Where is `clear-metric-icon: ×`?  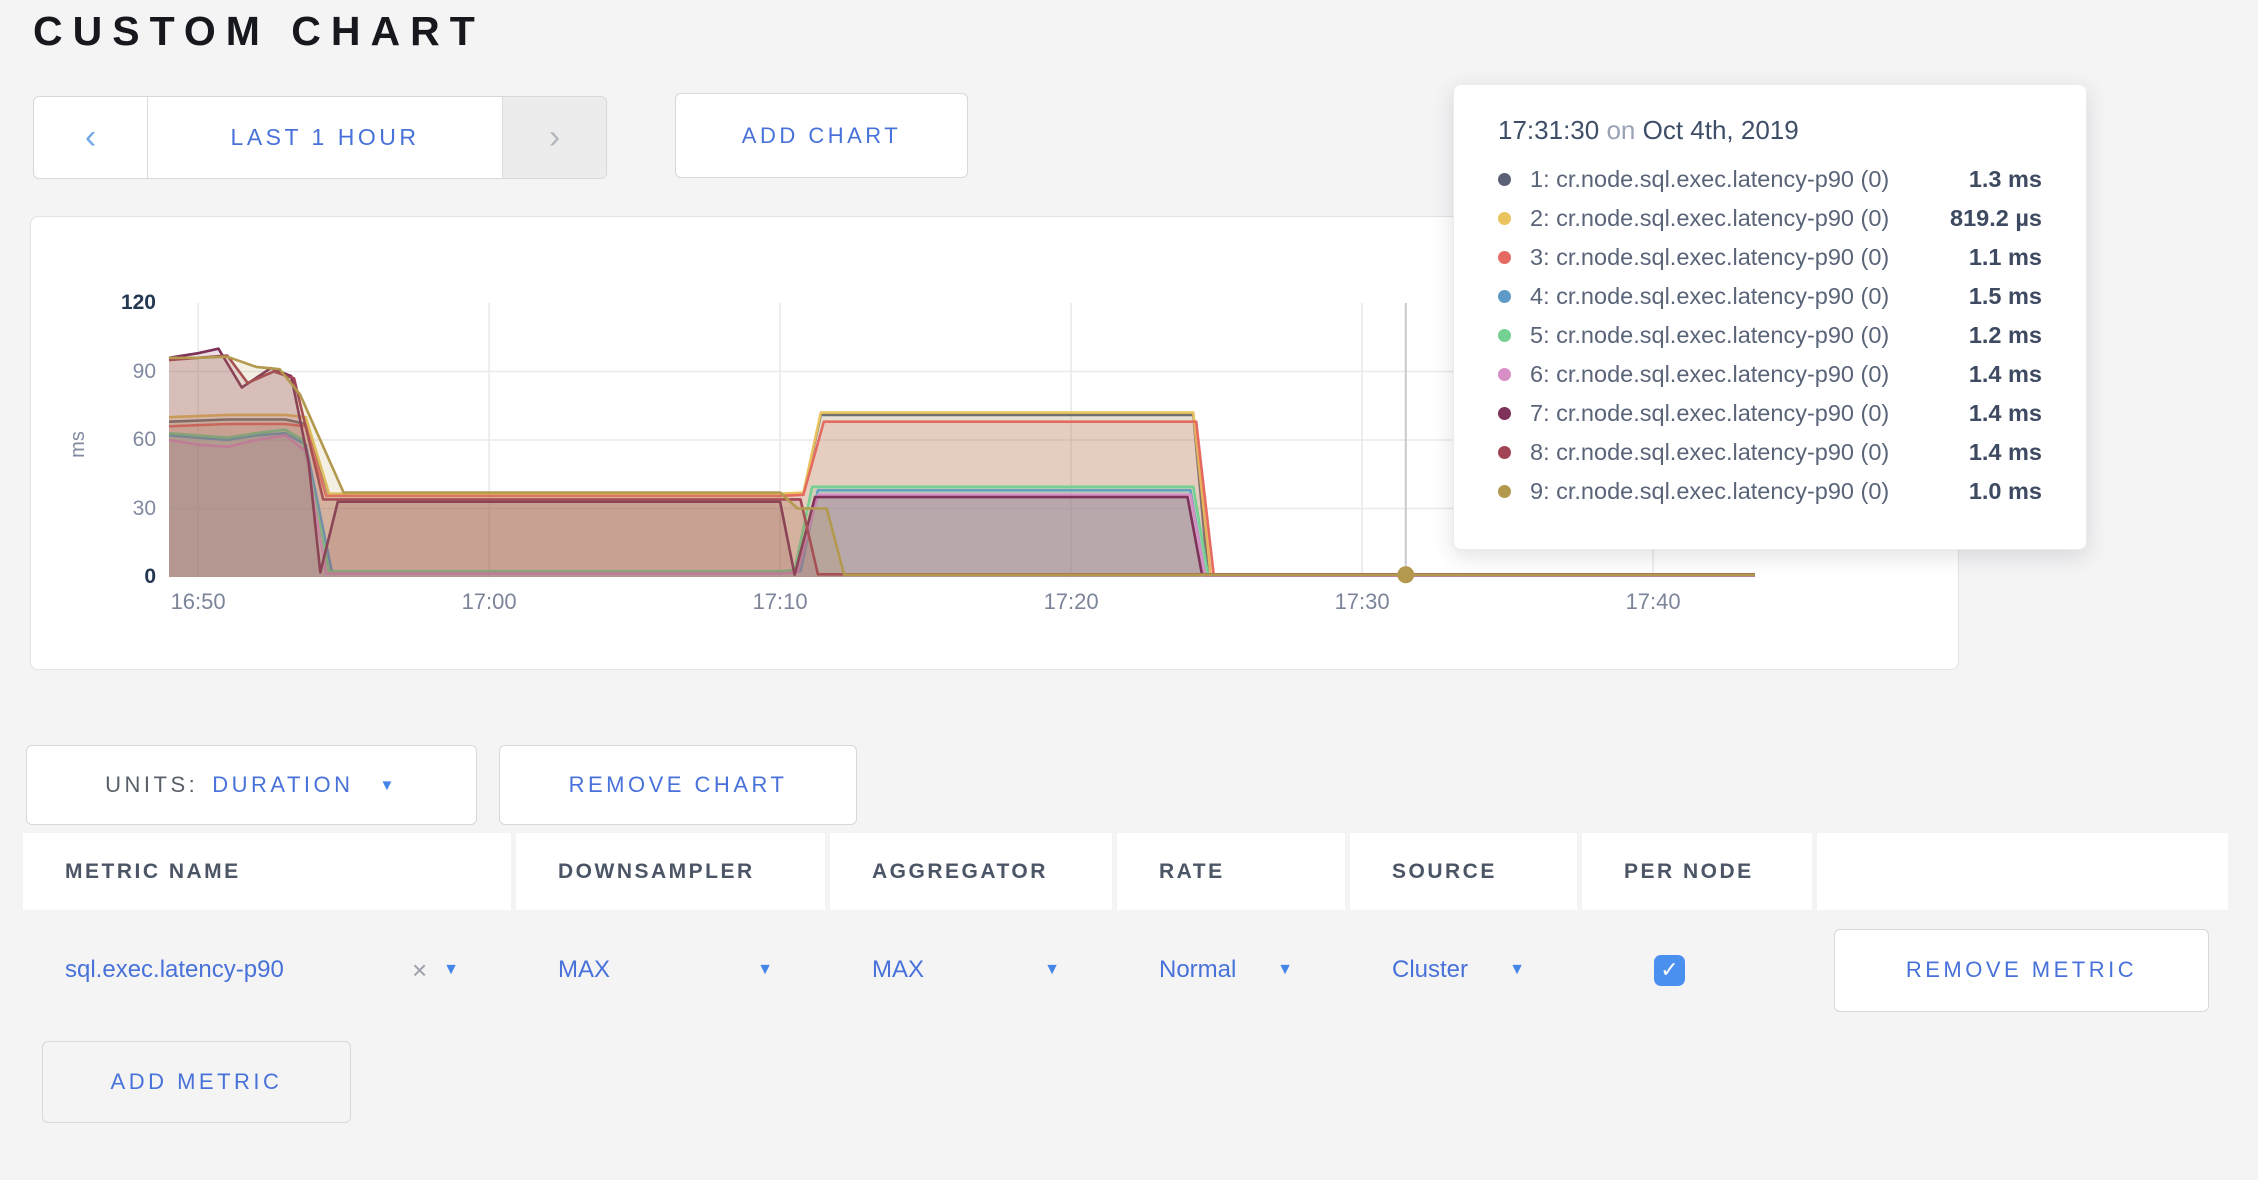 clear-metric-icon: × is located at coordinates (419, 969).